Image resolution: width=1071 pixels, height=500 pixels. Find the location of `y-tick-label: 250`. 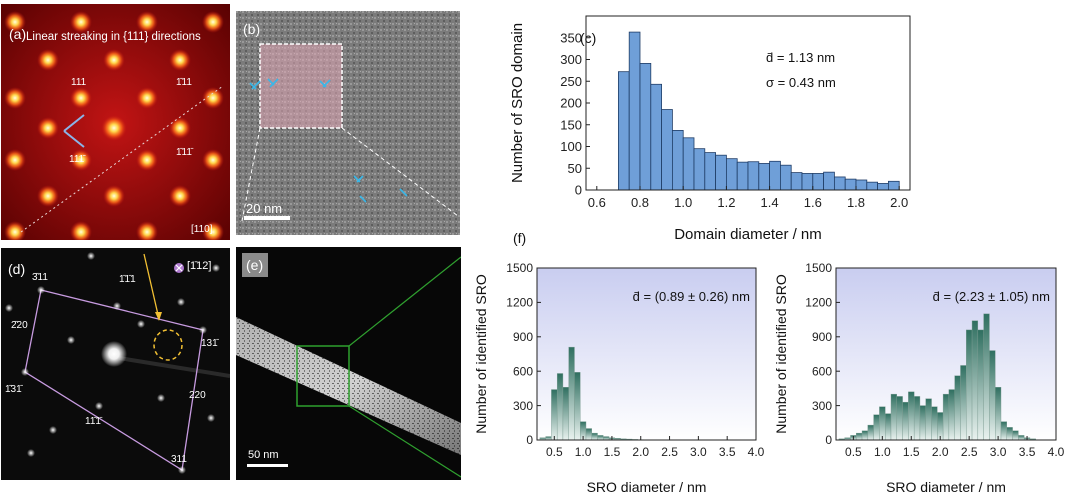

y-tick-label: 250 is located at coordinates (571, 81).